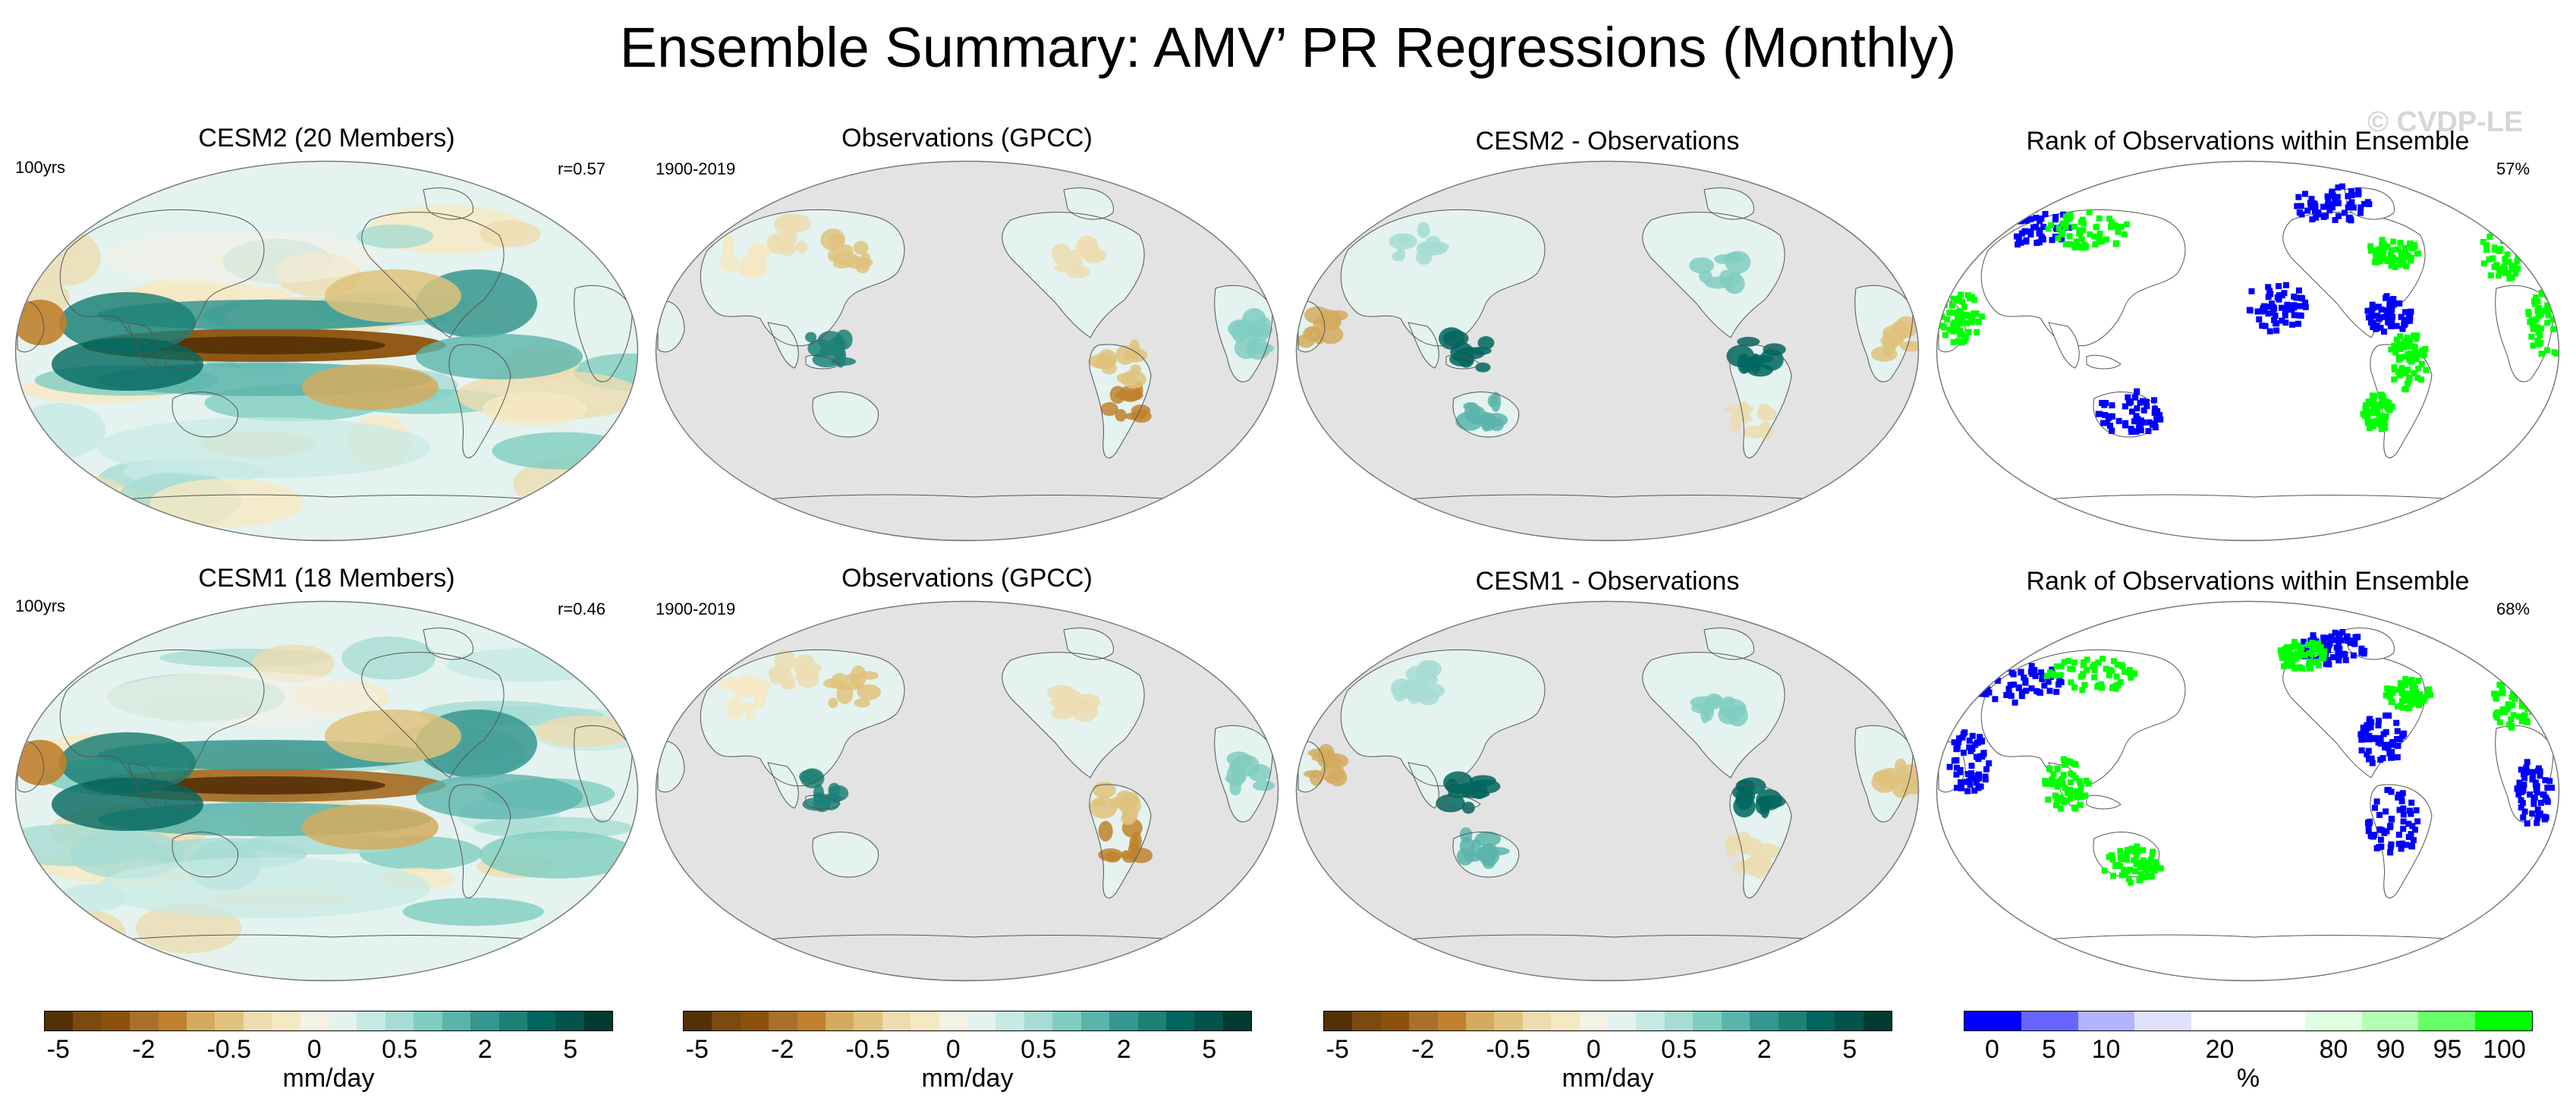  What do you see at coordinates (2504, 1049) in the screenshot?
I see `colorbar-tick-label: 100` at bounding box center [2504, 1049].